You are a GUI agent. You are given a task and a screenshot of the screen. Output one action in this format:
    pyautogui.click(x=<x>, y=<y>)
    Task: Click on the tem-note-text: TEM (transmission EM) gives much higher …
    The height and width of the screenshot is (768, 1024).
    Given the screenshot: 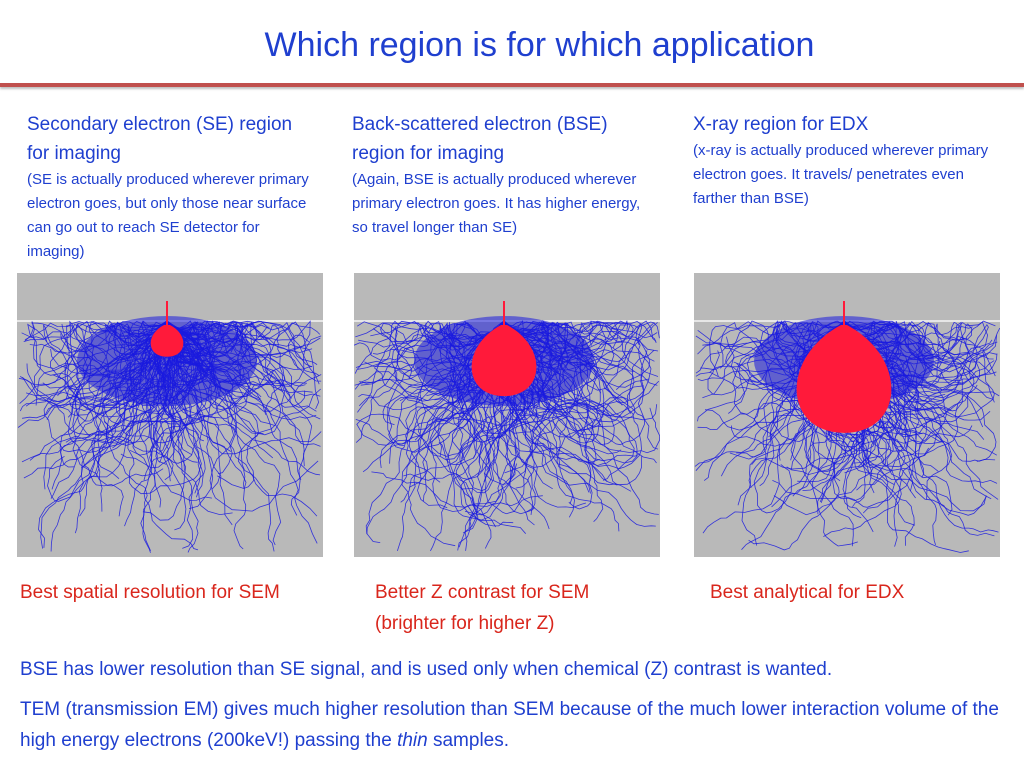 What is the action you would take?
    pyautogui.click(x=509, y=725)
    